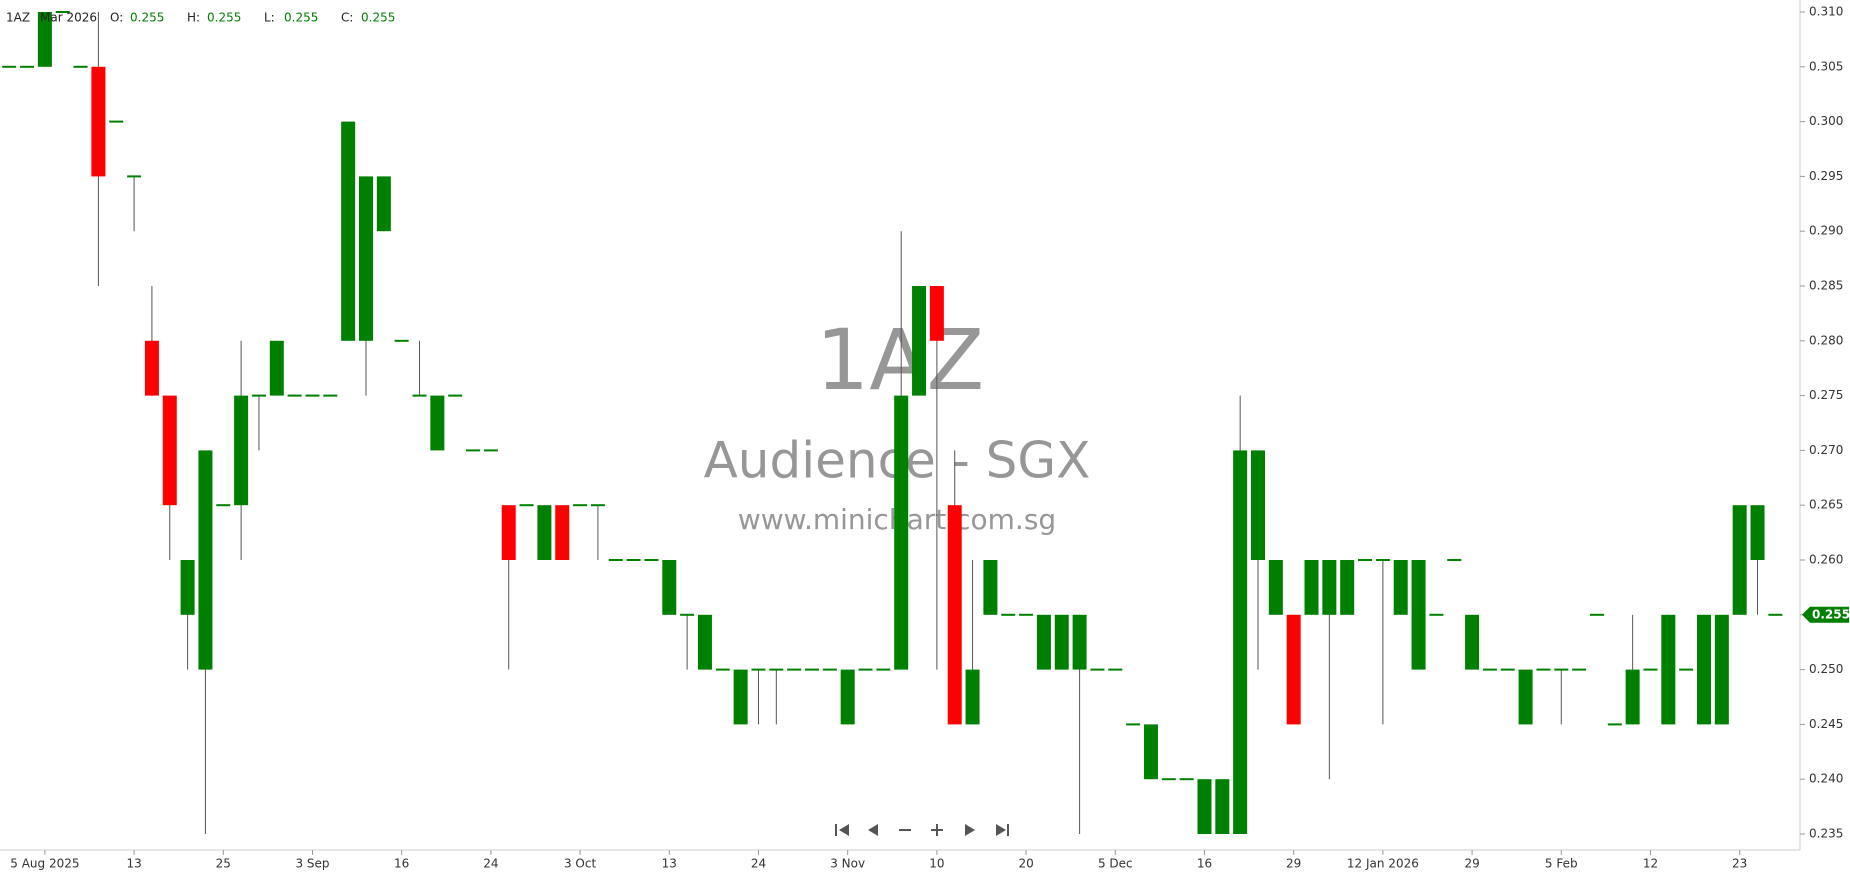 The image size is (1850, 874). I want to click on x-tick-label: 5 Aug 2025, so click(44, 864).